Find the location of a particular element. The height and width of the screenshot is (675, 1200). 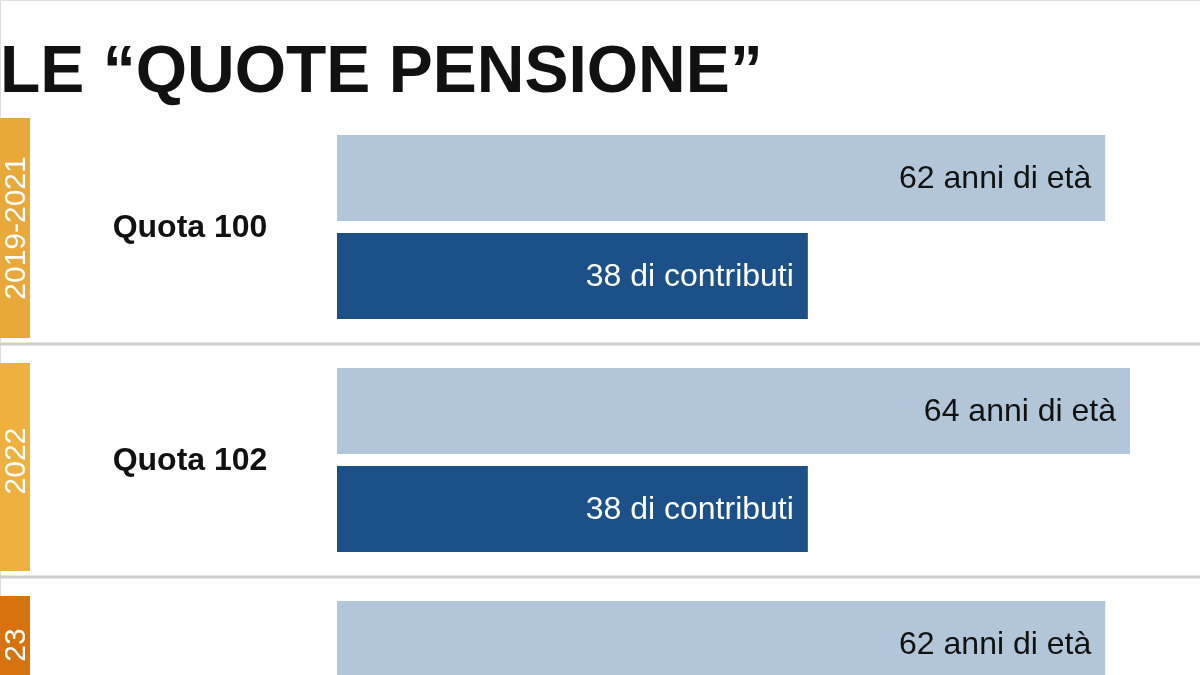

text: 2019-2021 is located at coordinates (15, 228).